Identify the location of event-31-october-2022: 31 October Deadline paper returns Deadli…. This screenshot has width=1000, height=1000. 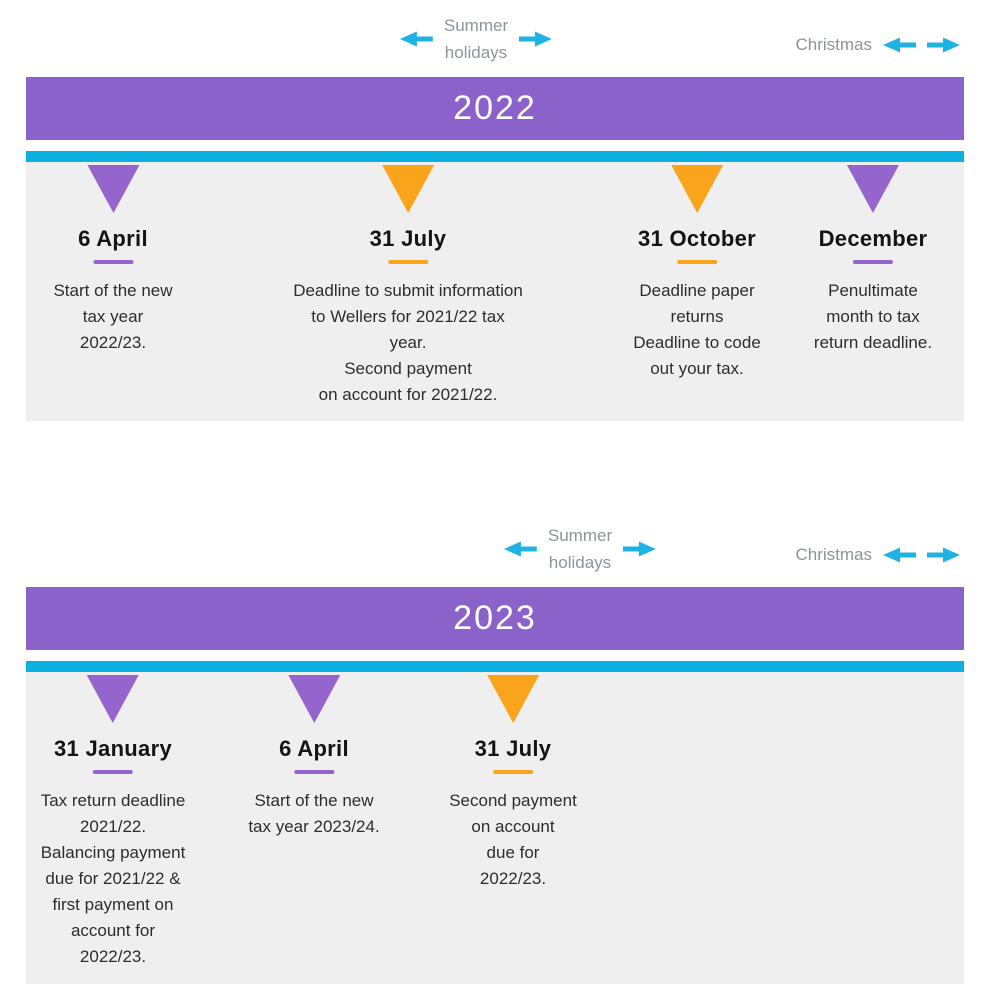
(697, 273).